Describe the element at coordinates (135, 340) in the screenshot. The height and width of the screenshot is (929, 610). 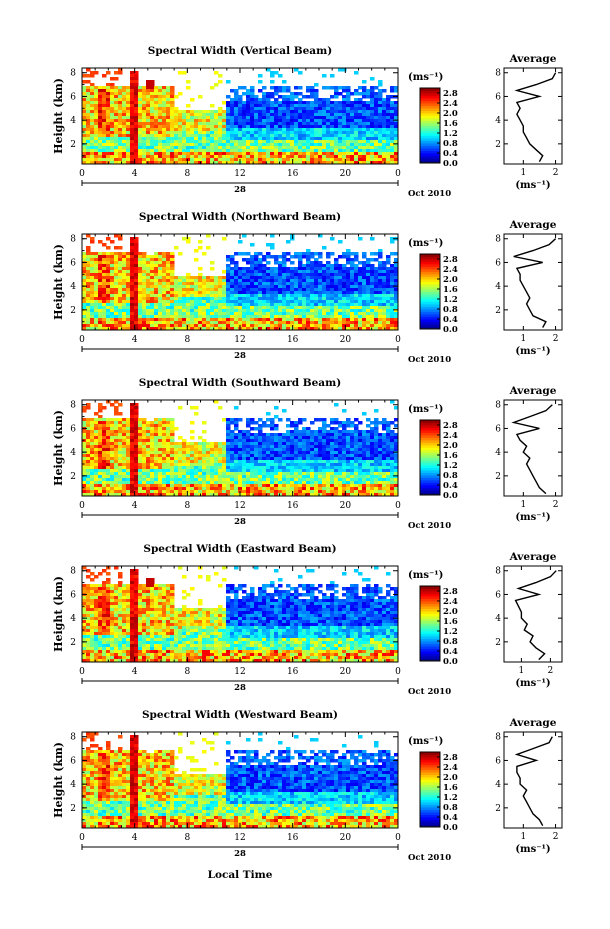
I see `x-tick-label: 4` at that location.